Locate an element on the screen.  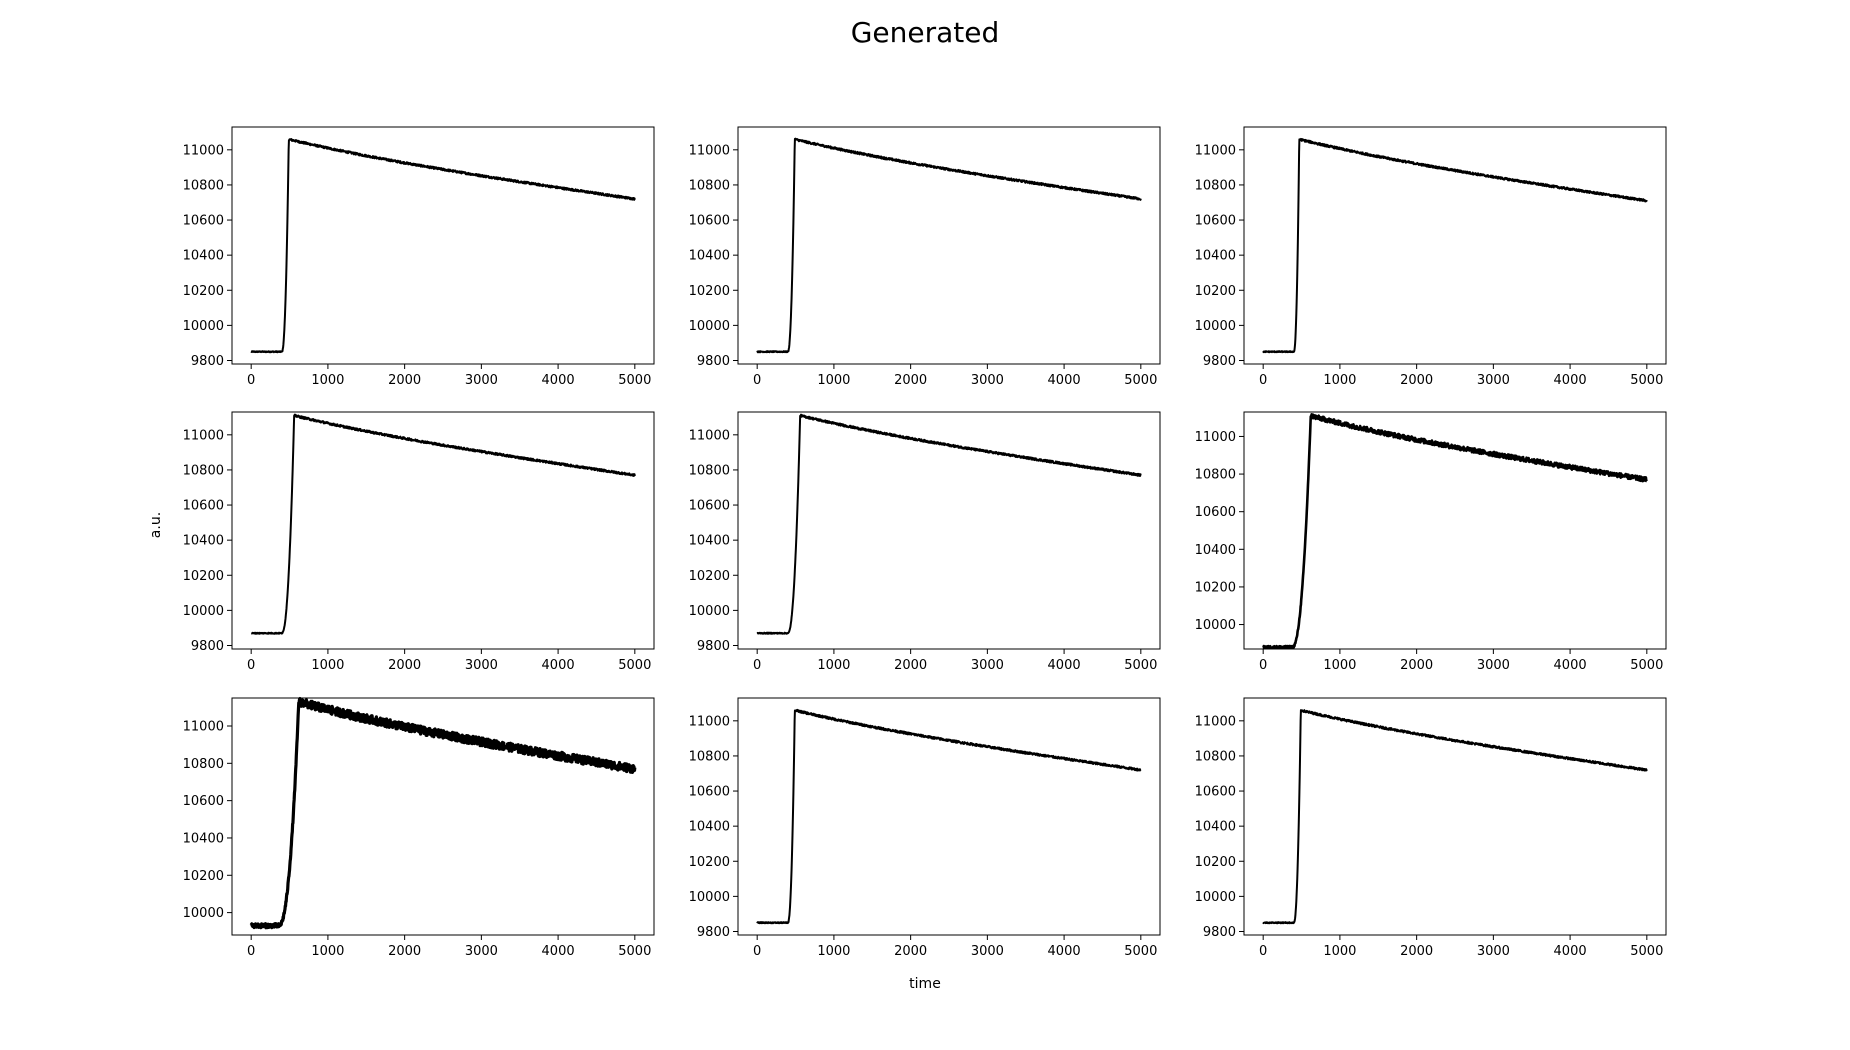
figure-title: Generated is located at coordinates (925, 32).